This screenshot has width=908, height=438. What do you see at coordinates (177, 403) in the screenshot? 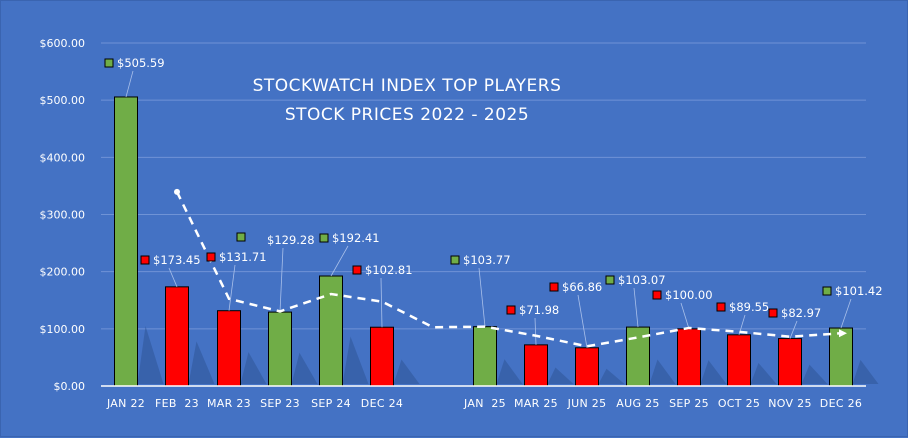
I see `x-tick-label: FEB 23` at bounding box center [177, 403].